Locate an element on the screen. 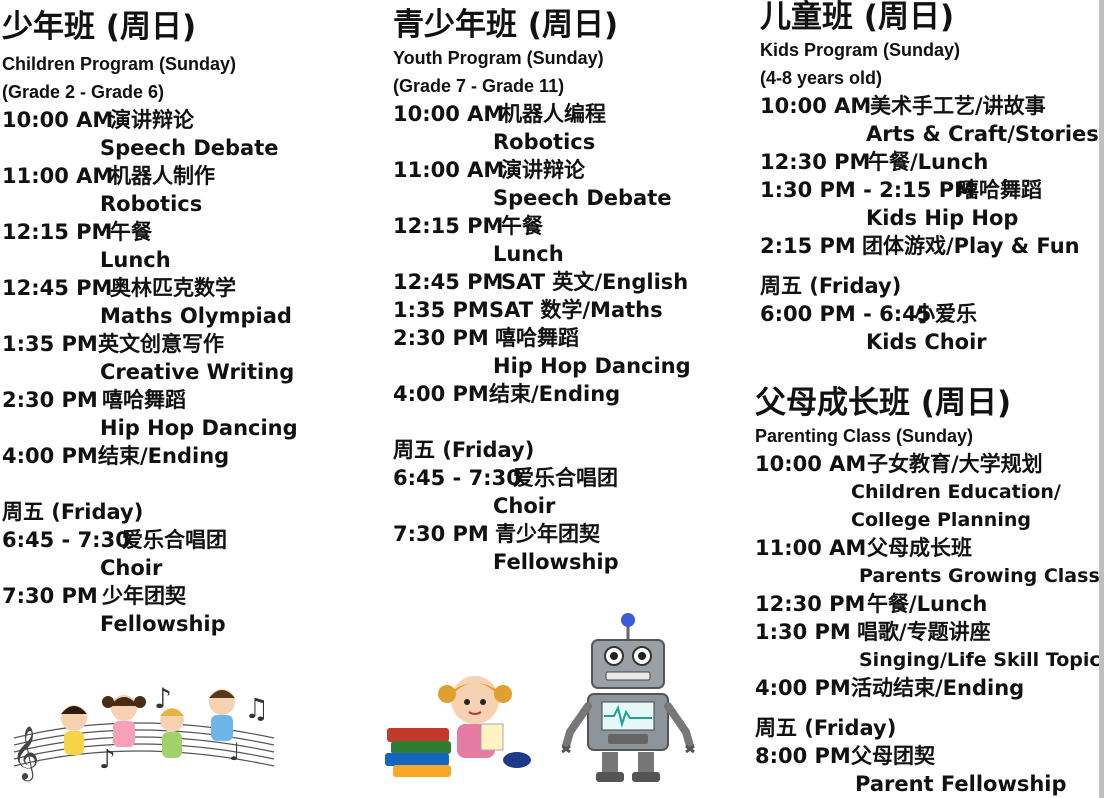  schedule-item: 10:00 AM 机器人编程 is located at coordinates (499, 114).